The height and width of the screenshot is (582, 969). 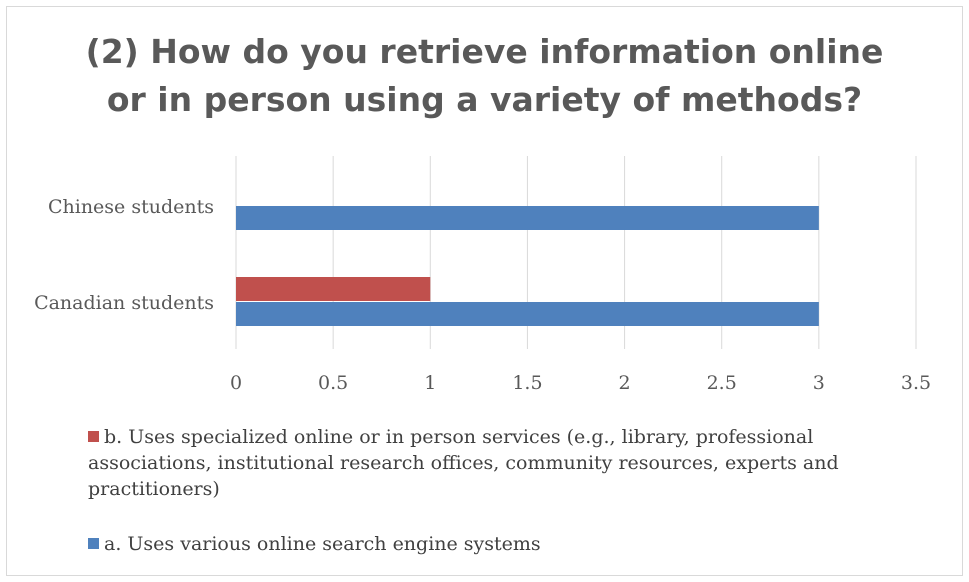 What do you see at coordinates (131, 207) in the screenshot?
I see `category-label: Chinese students` at bounding box center [131, 207].